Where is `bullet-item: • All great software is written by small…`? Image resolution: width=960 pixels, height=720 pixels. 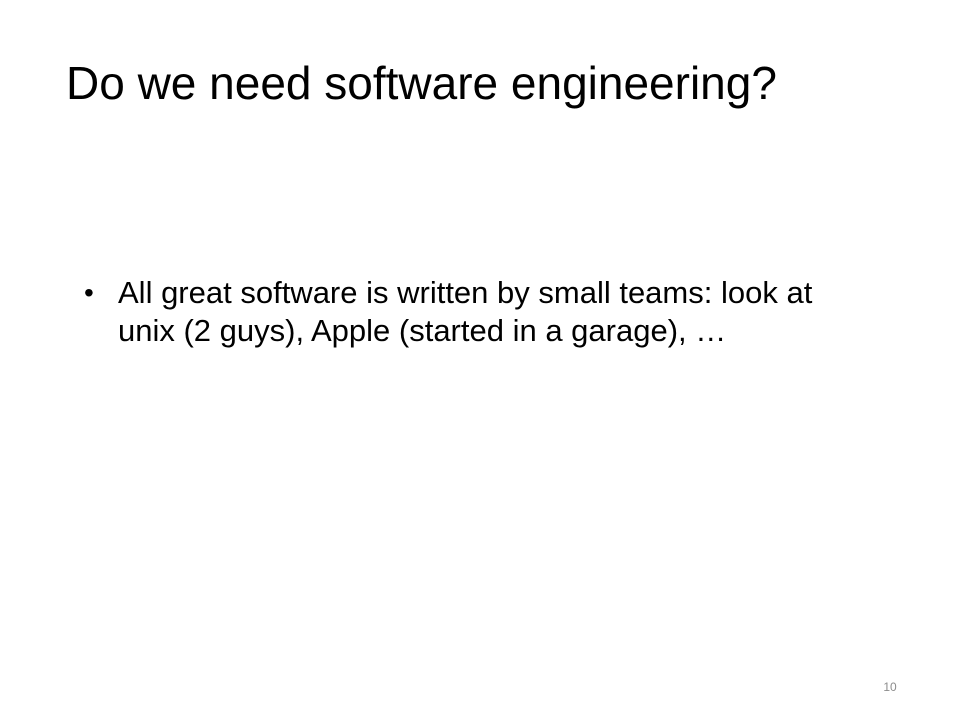 bullet-item: • All great software is written by small… is located at coordinates (474, 312).